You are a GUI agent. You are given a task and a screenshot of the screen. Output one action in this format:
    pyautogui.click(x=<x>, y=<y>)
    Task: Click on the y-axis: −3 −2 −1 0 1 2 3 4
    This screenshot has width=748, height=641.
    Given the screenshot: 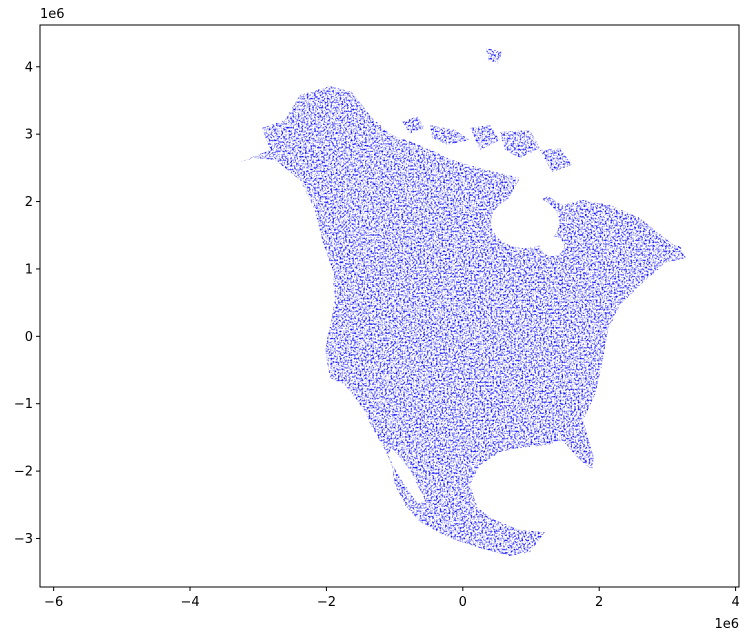 What is the action you would take?
    pyautogui.click(x=27, y=303)
    